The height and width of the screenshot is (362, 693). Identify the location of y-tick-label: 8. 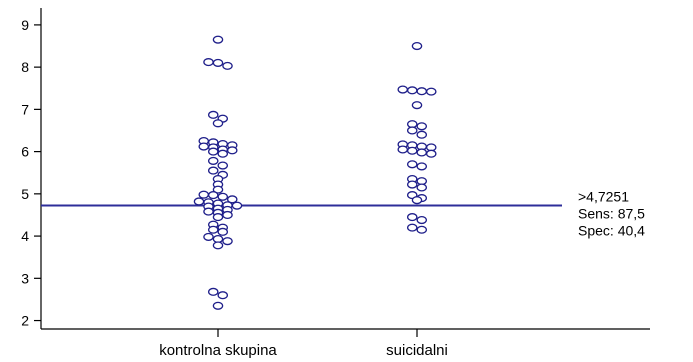
(25, 67).